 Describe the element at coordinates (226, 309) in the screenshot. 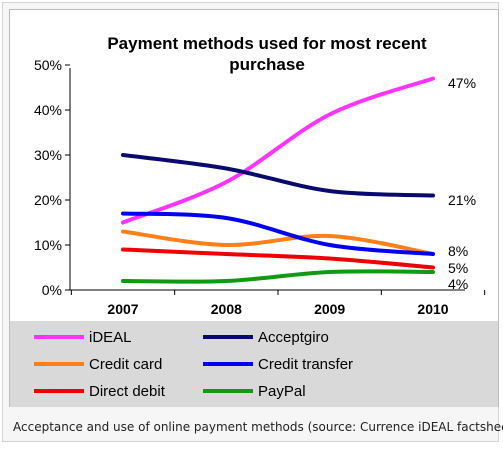

I see `x-tick-label: 2008` at that location.